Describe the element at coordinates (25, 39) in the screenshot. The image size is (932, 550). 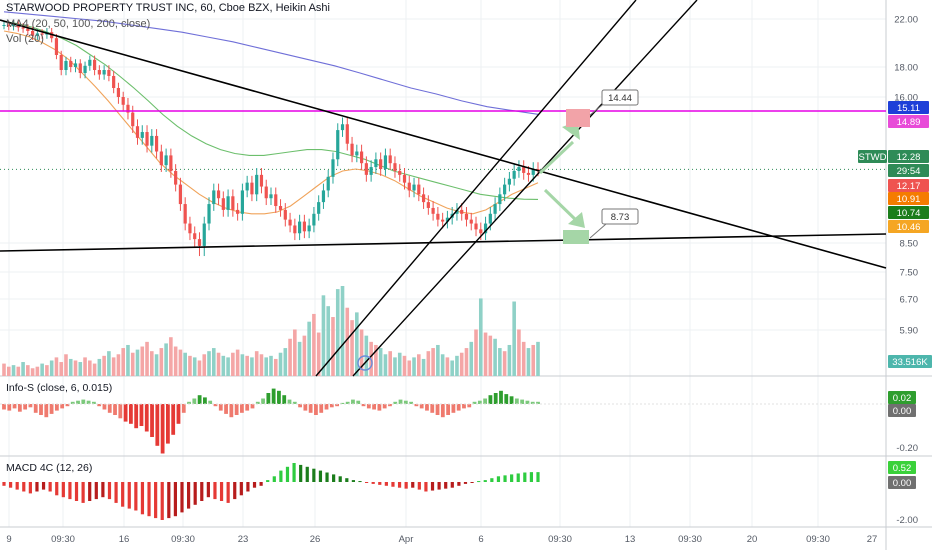
I see `vol-legend: Vol (20)` at that location.